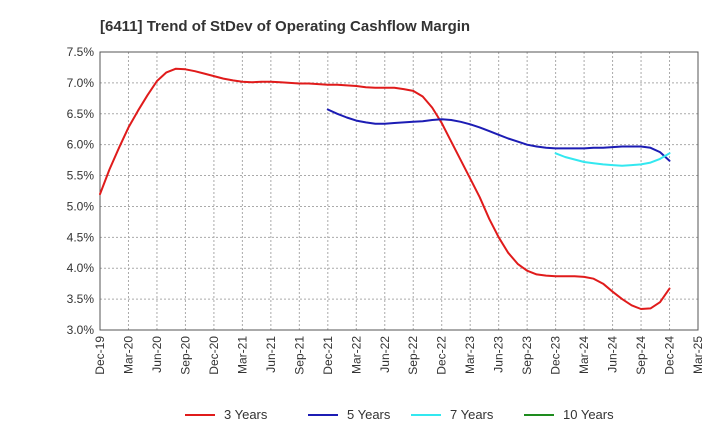 The image size is (720, 445). Describe the element at coordinates (527, 355) in the screenshot. I see `x-tick-label: Sep-23` at that location.